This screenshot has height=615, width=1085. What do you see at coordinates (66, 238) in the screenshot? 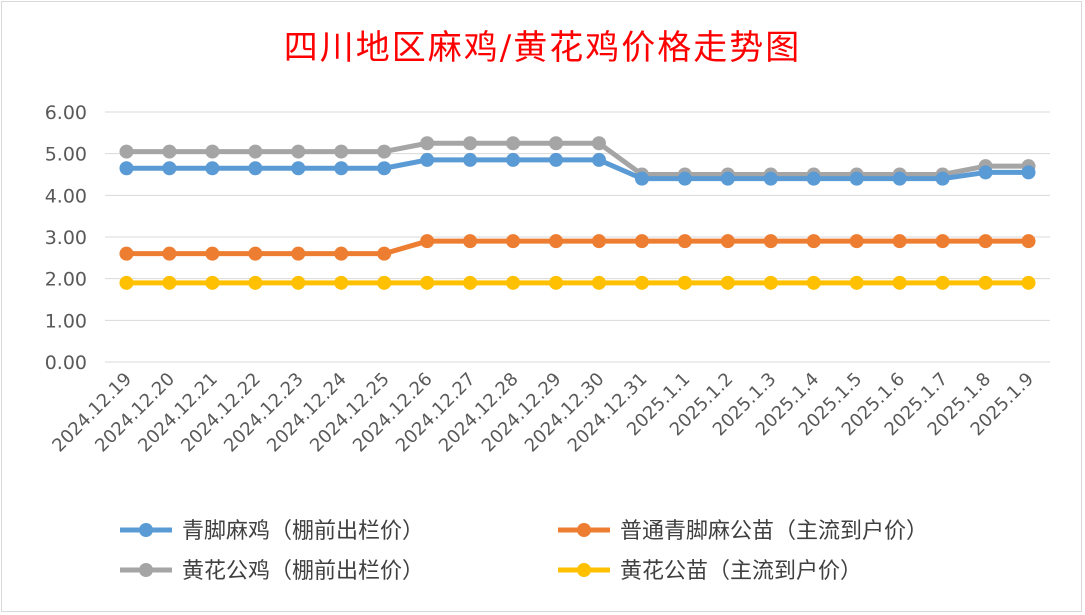
I see `y-tick-label: 3.00` at bounding box center [66, 238].